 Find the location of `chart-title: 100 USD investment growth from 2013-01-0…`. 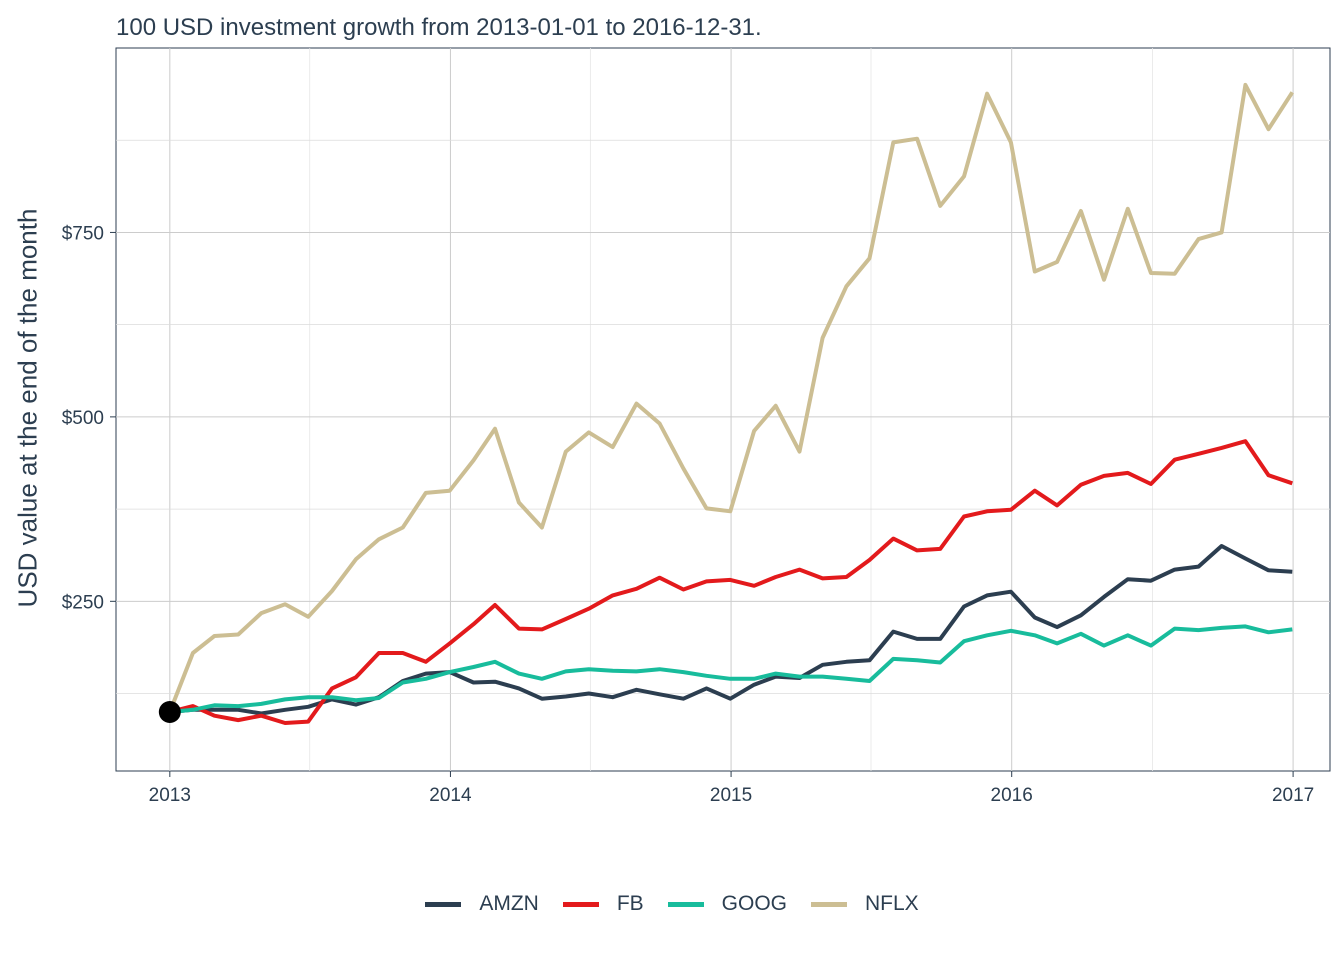

chart-title: 100 USD investment growth from 2013-01-0… is located at coordinates (439, 27).